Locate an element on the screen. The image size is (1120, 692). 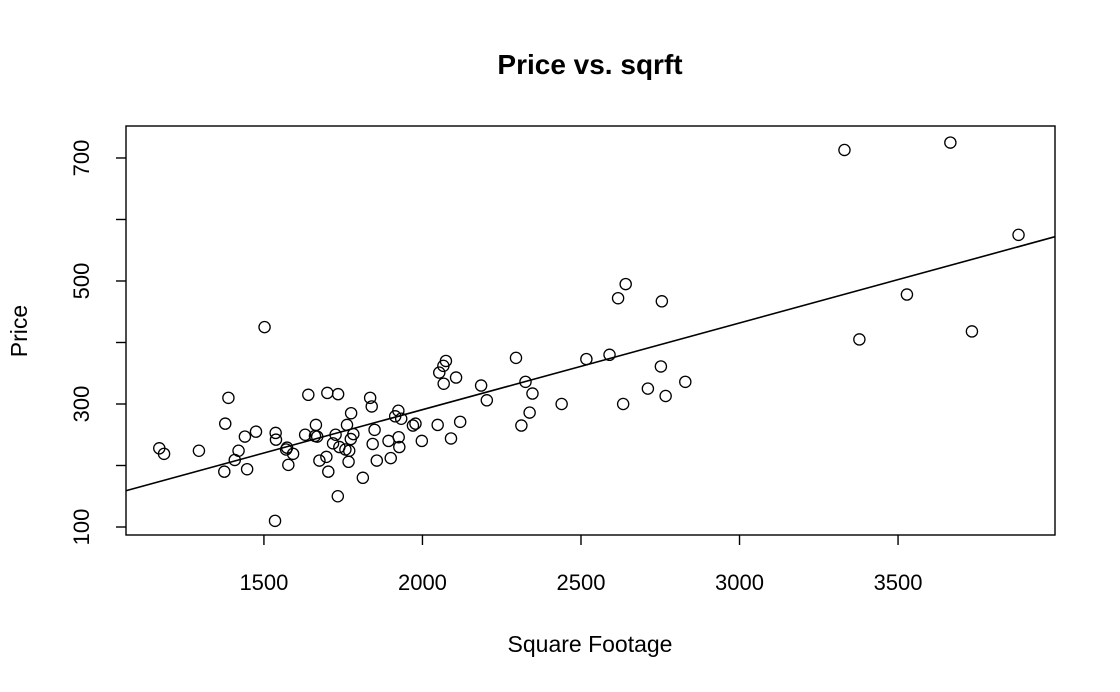
x-axis: 1500 2000 2500 3000 3500 is located at coordinates (581, 565).